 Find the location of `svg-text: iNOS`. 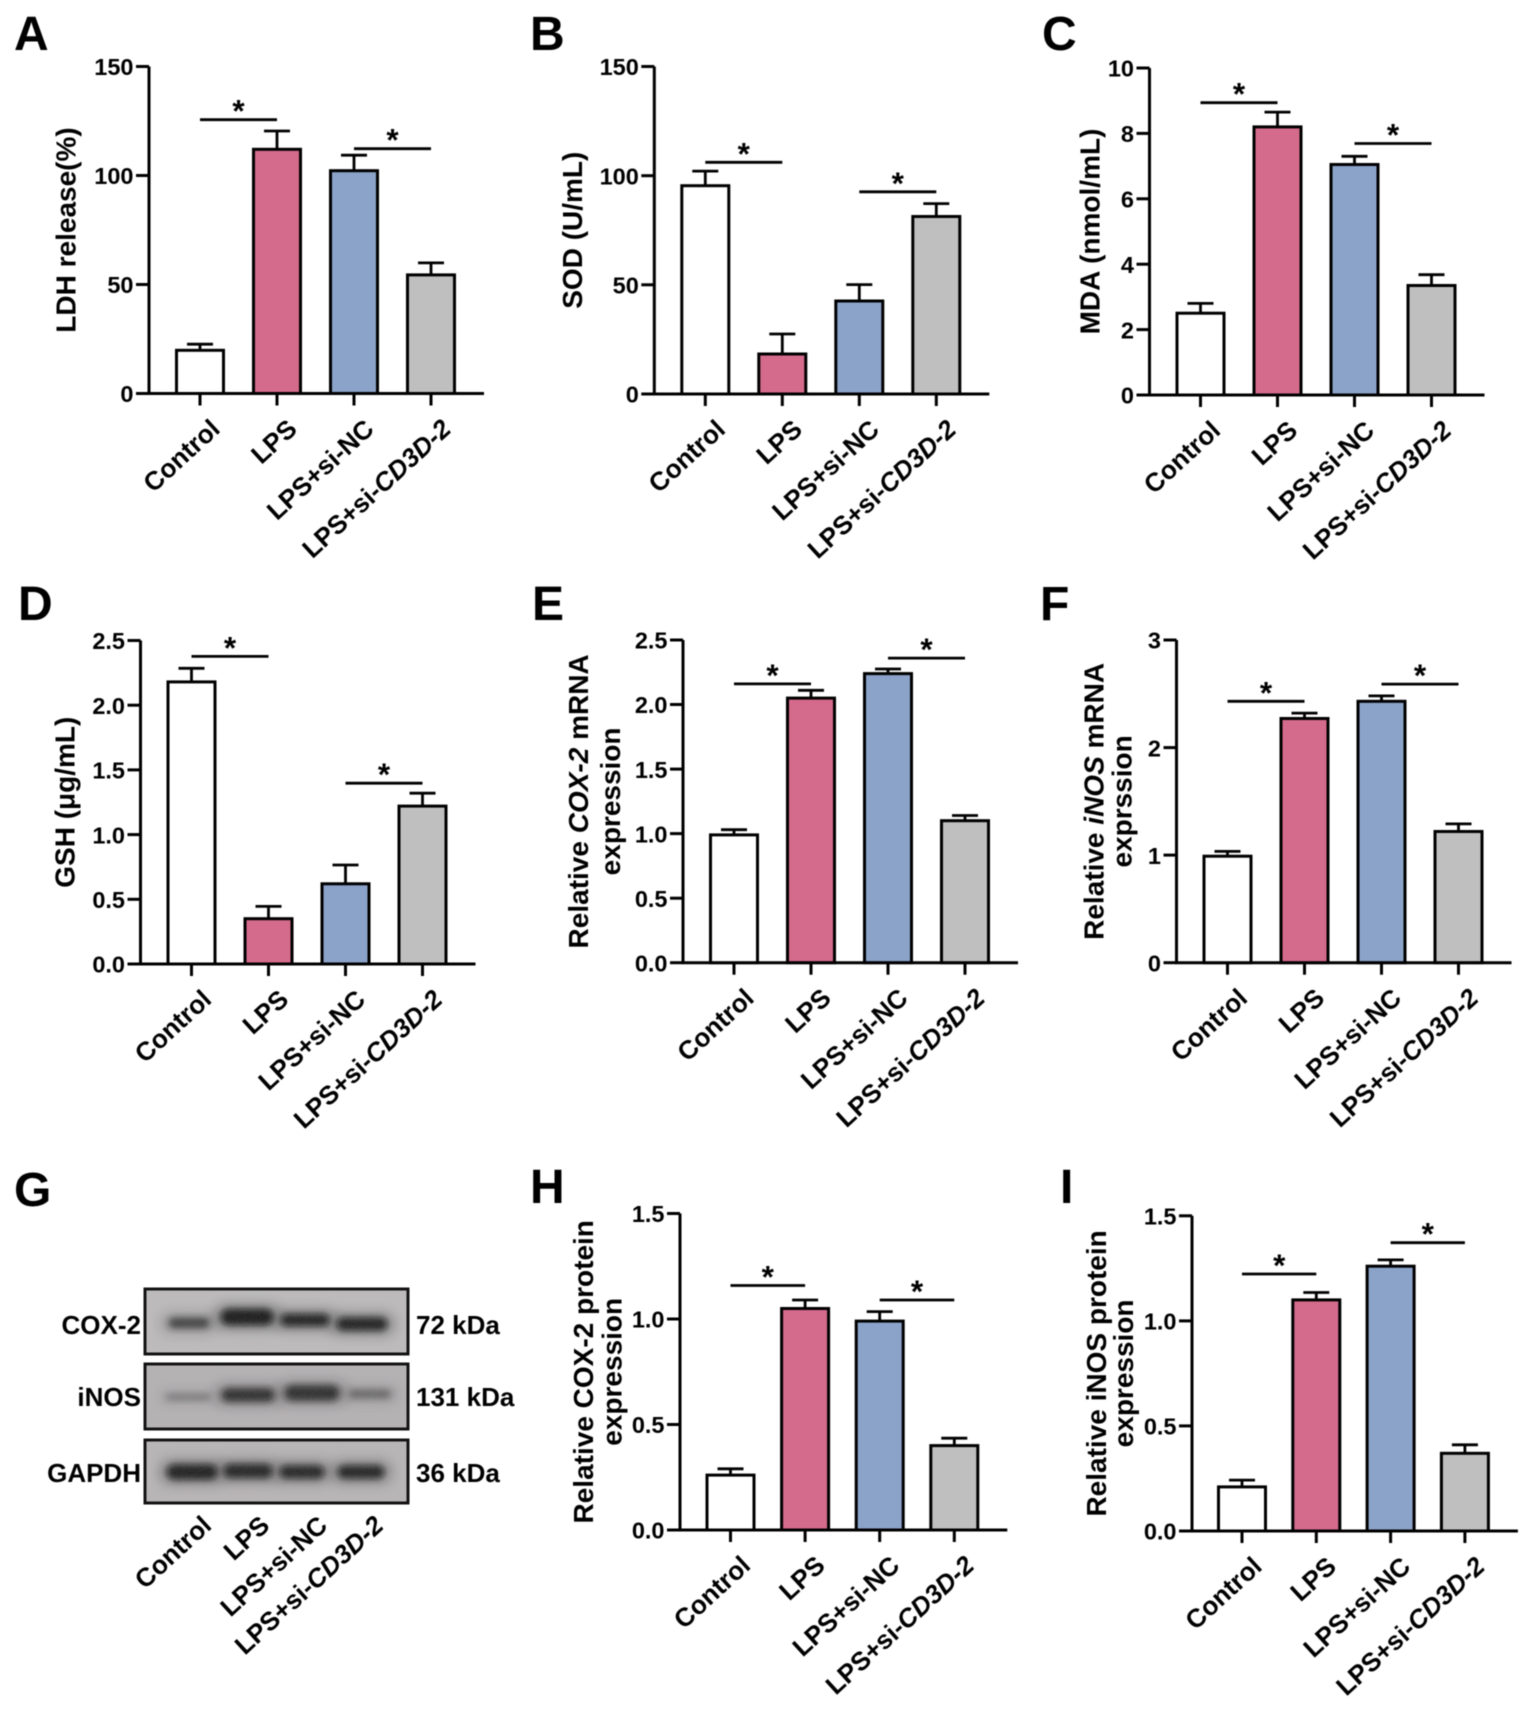

svg-text: iNOS is located at coordinates (109, 1397).